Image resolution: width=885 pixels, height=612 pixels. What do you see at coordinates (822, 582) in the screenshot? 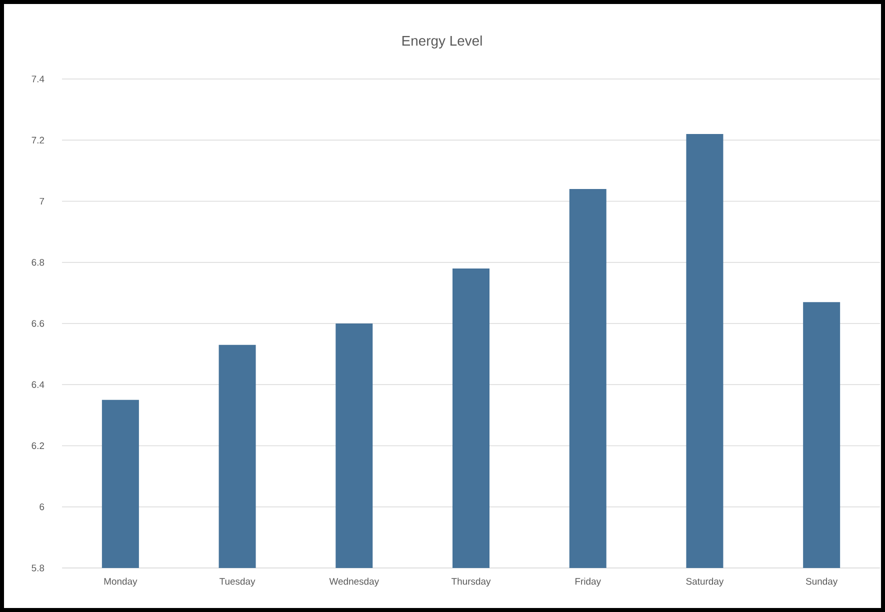
I see `x-tick-label: Sunday` at bounding box center [822, 582].